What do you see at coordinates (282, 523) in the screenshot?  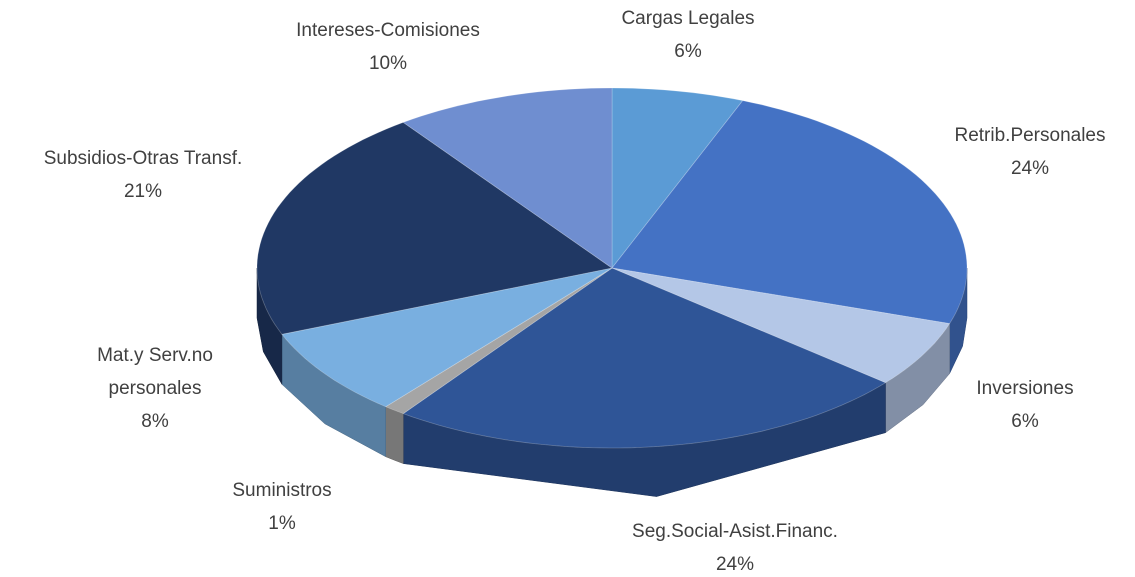 I see `value-label: 1%` at bounding box center [282, 523].